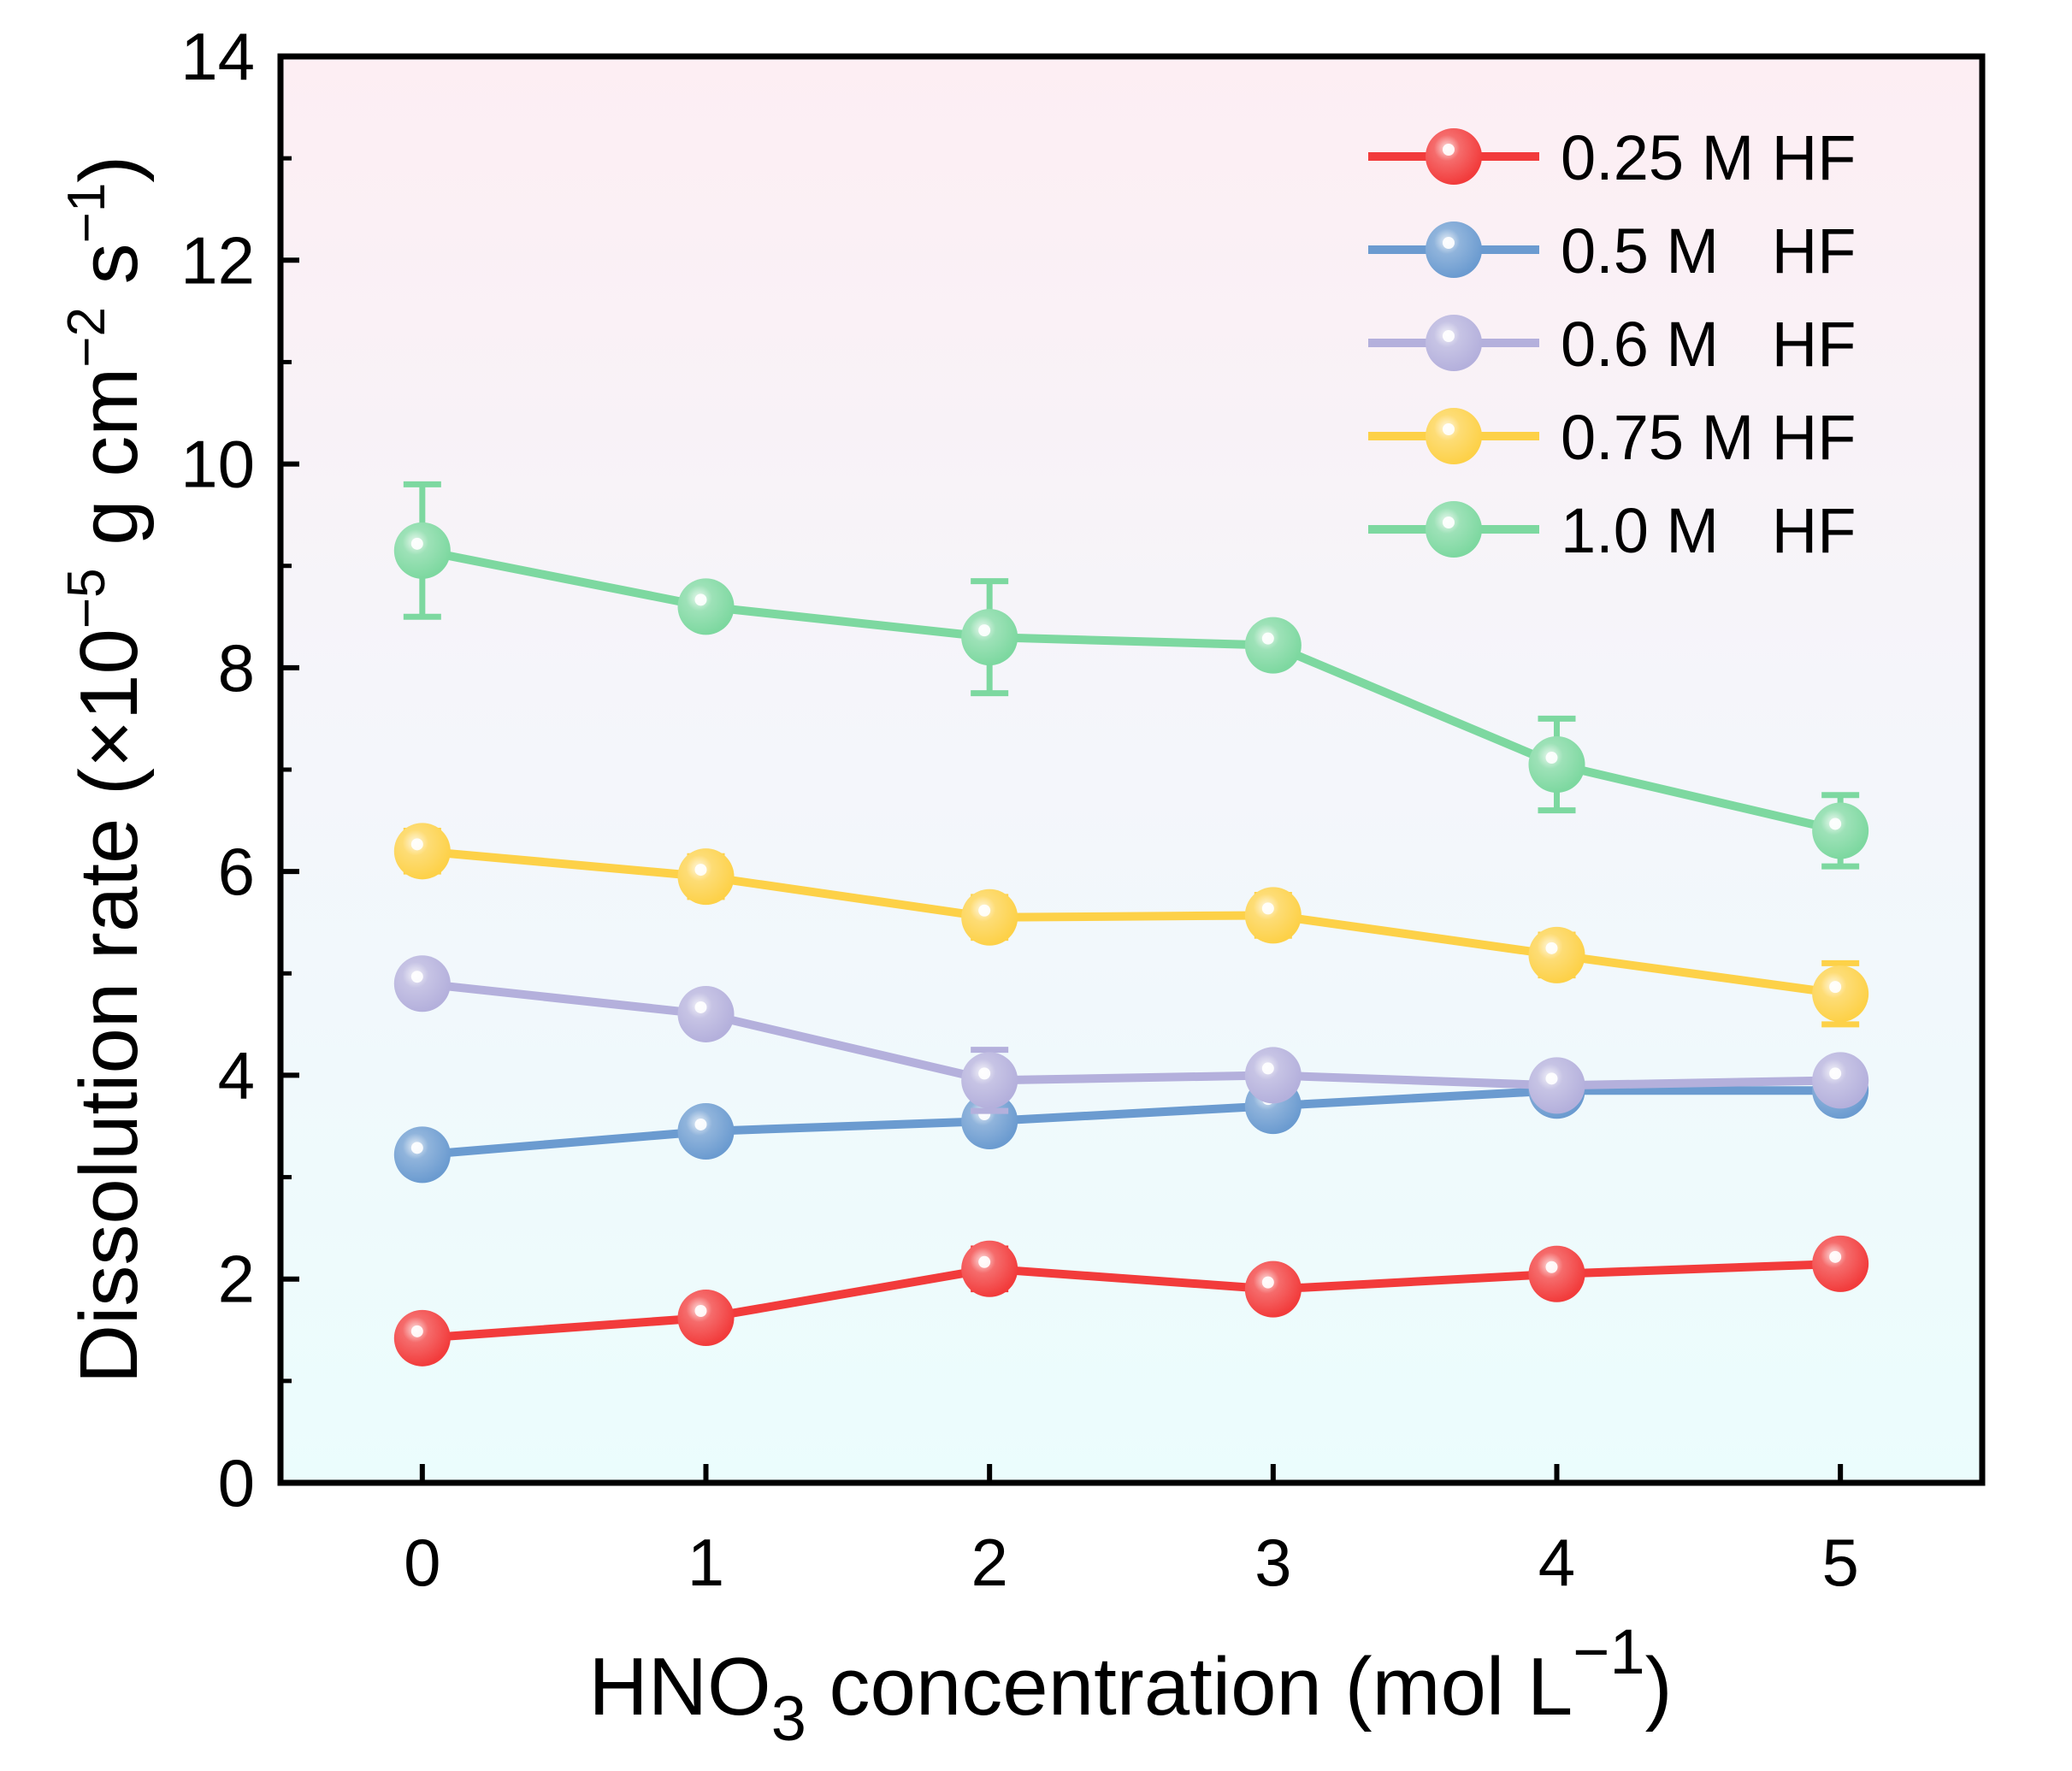 This screenshot has width=2072, height=1771. I want to click on x-tick-label: 0, so click(422, 1562).